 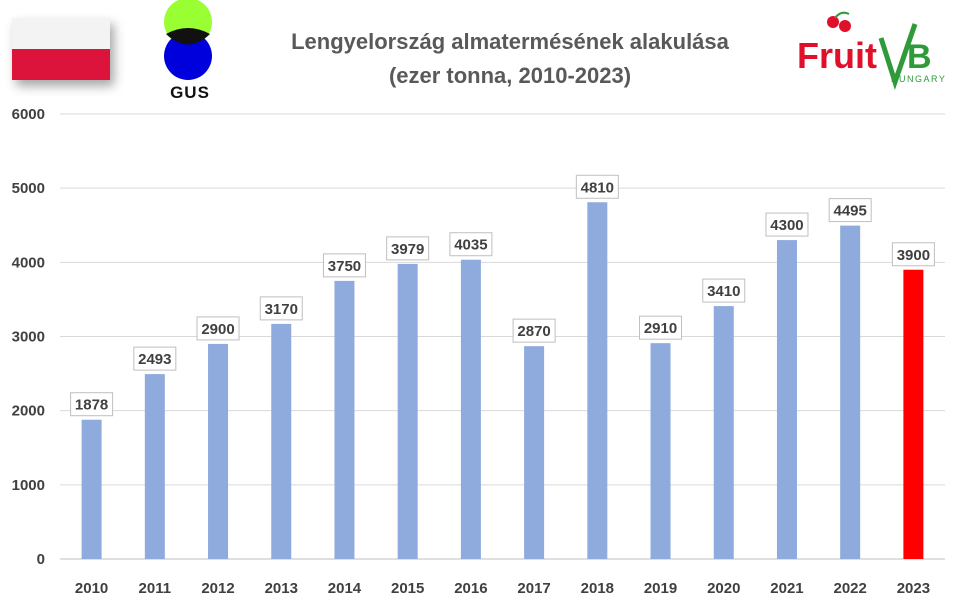 I want to click on data-label: 3750, so click(x=344, y=266).